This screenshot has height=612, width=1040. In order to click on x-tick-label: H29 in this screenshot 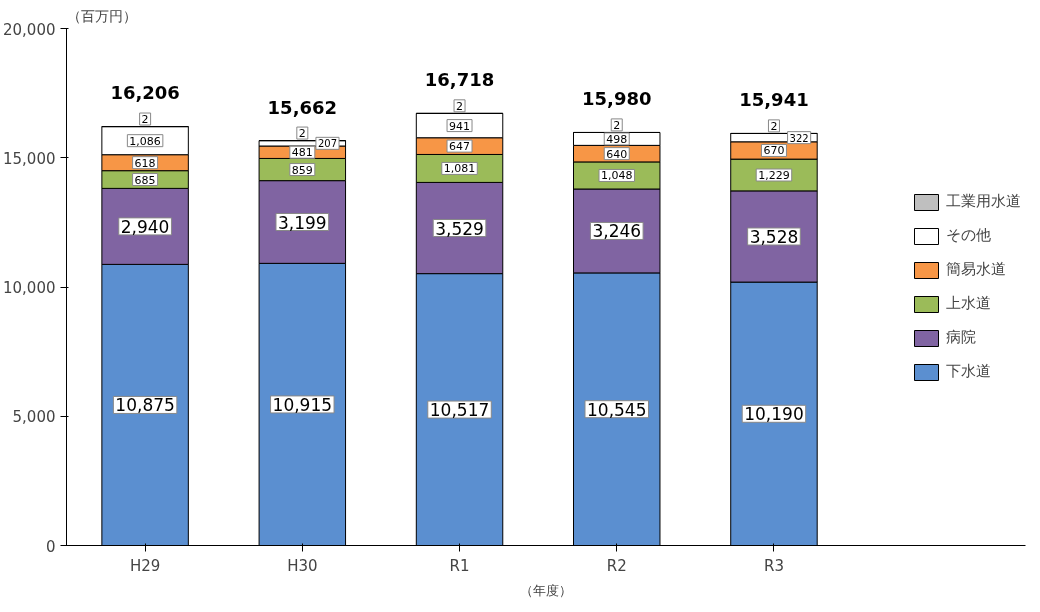, I will do `click(145, 565)`.